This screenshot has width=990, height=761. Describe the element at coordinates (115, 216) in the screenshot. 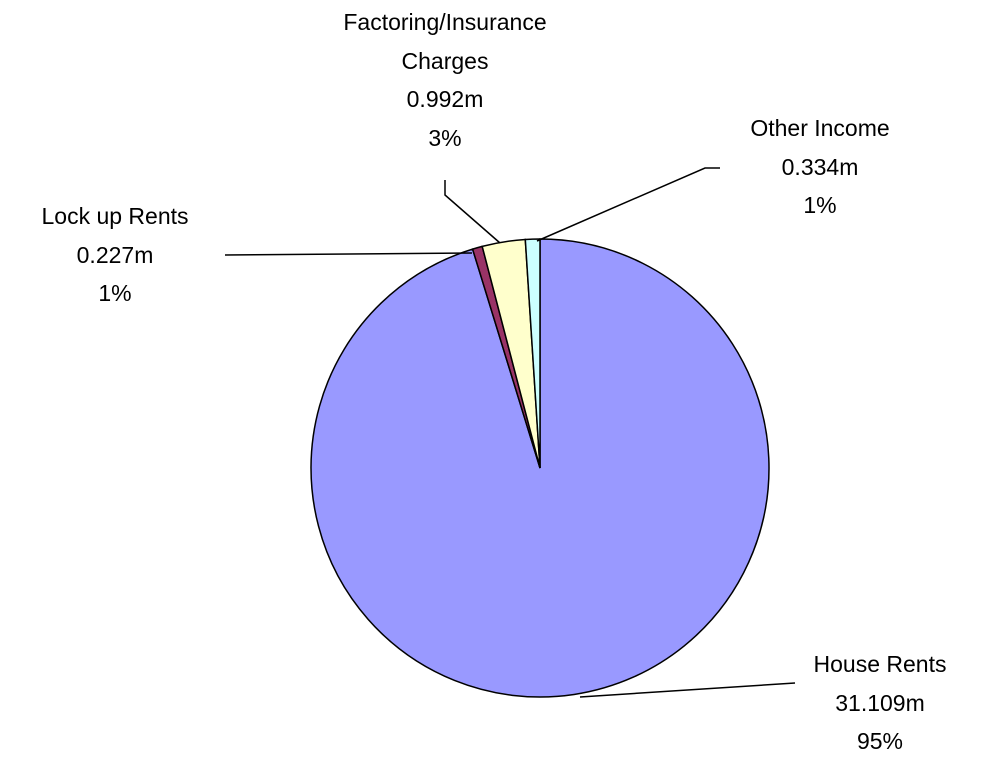

I see `label-name: Lock up Rents` at that location.